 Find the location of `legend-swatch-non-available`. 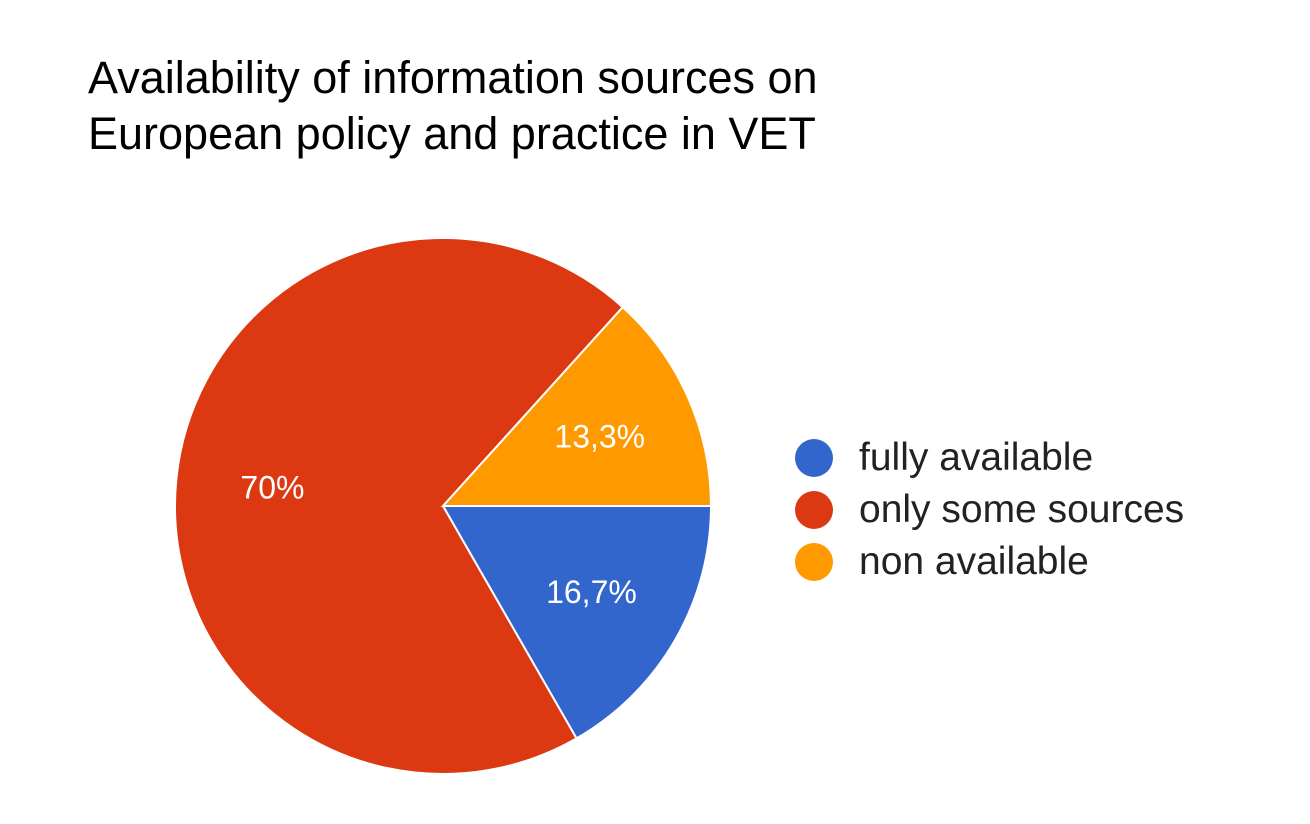

legend-swatch-non-available is located at coordinates (814, 562).